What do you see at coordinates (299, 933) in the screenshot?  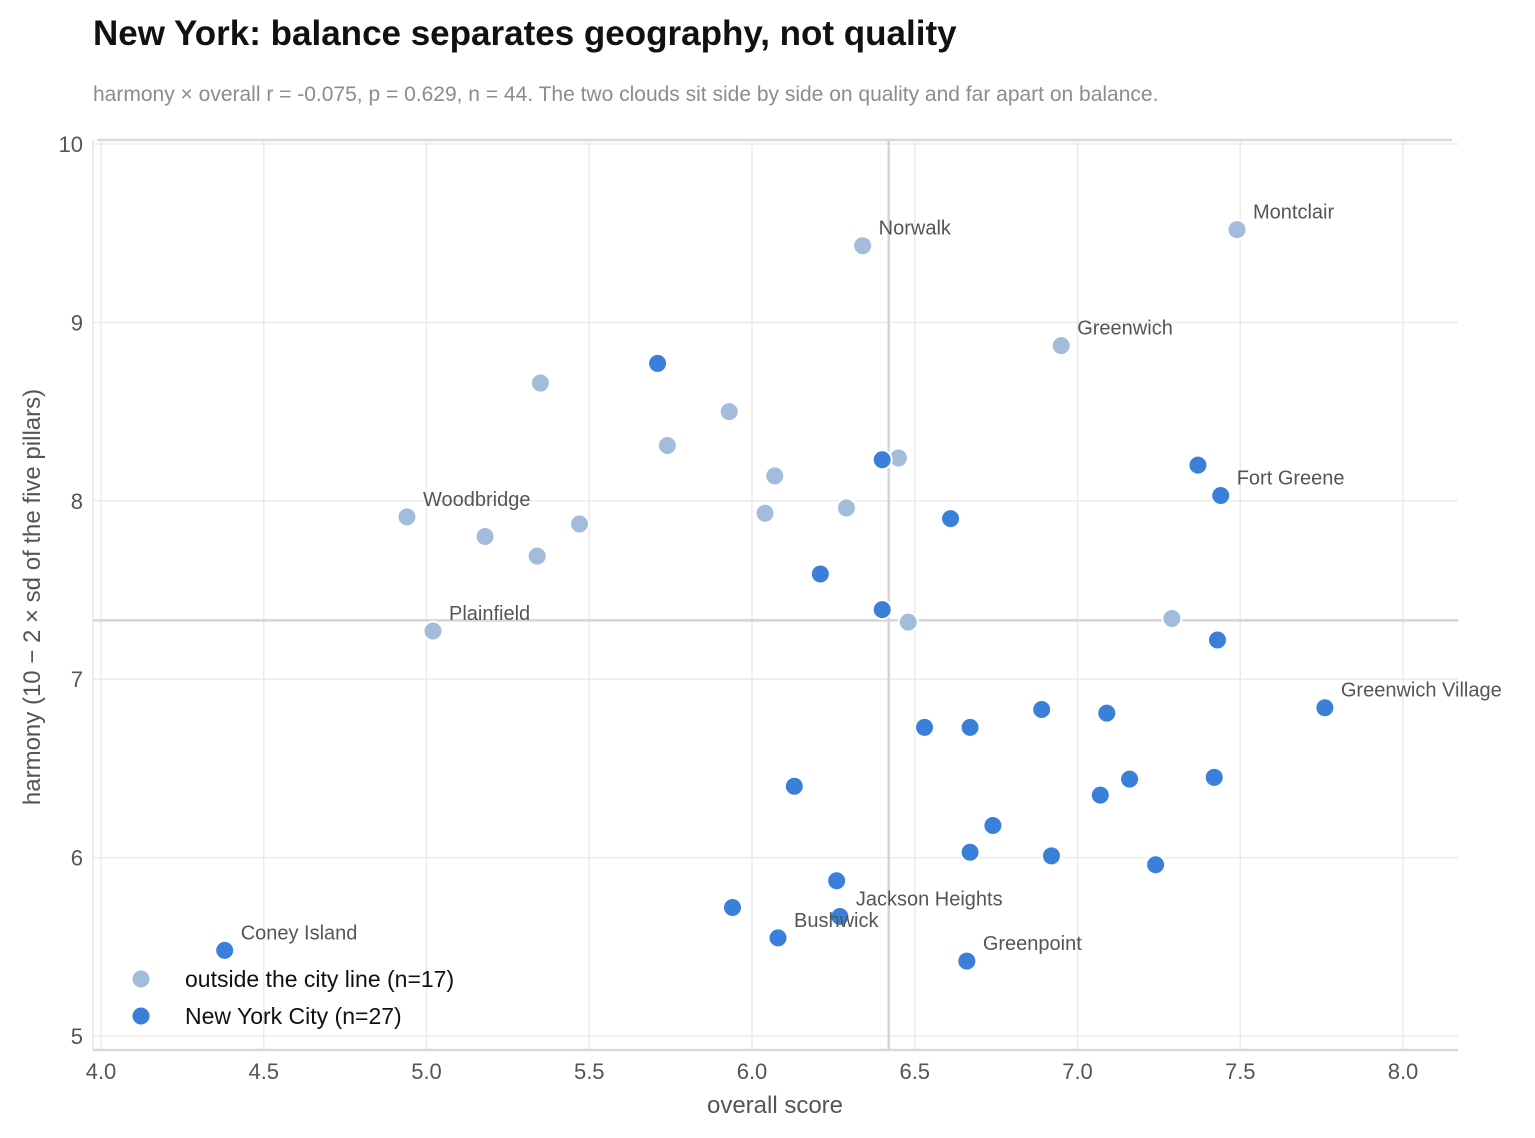 I see `point-label: Coney Island` at bounding box center [299, 933].